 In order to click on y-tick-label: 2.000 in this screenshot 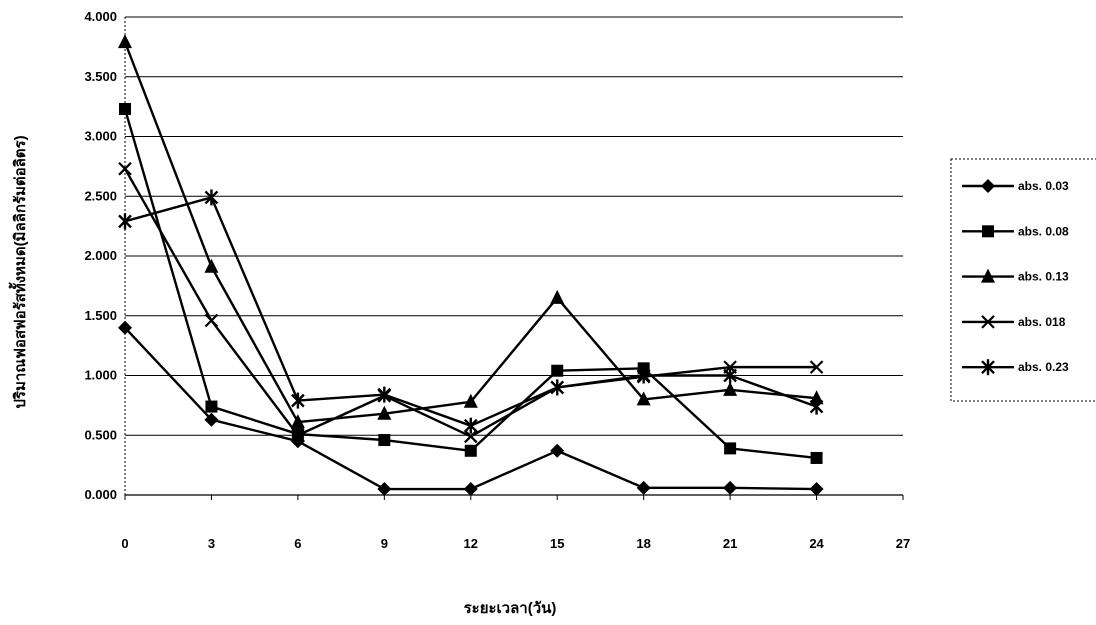, I will do `click(100, 255)`.